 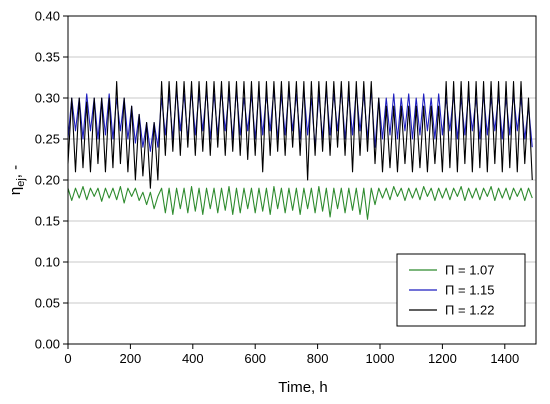 I want to click on y-tick-label: 0.00, so click(x=47, y=344).